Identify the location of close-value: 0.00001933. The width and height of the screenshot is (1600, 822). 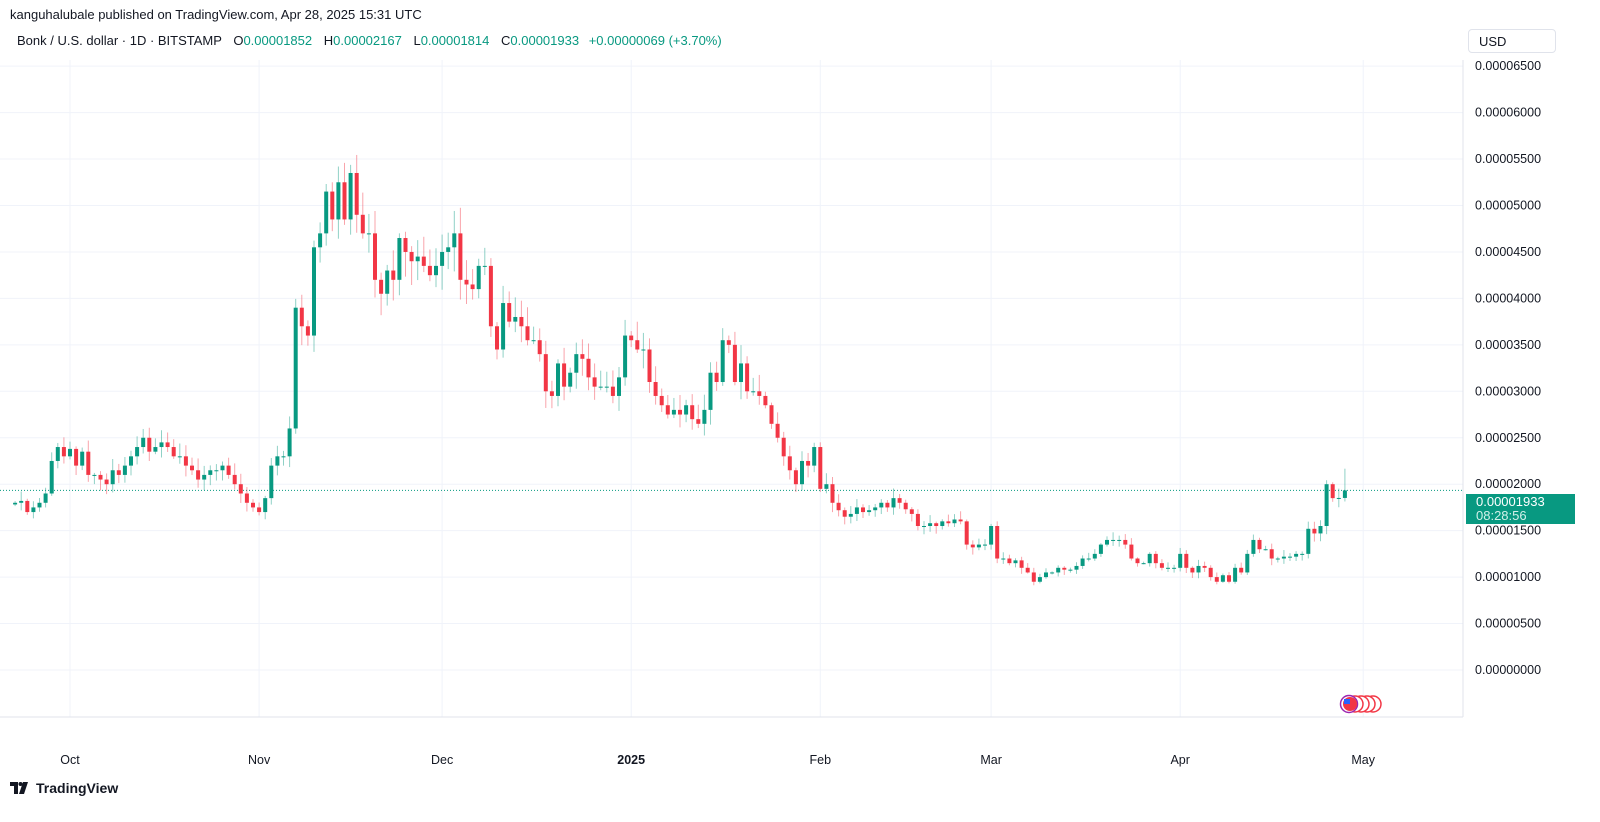
(545, 40).